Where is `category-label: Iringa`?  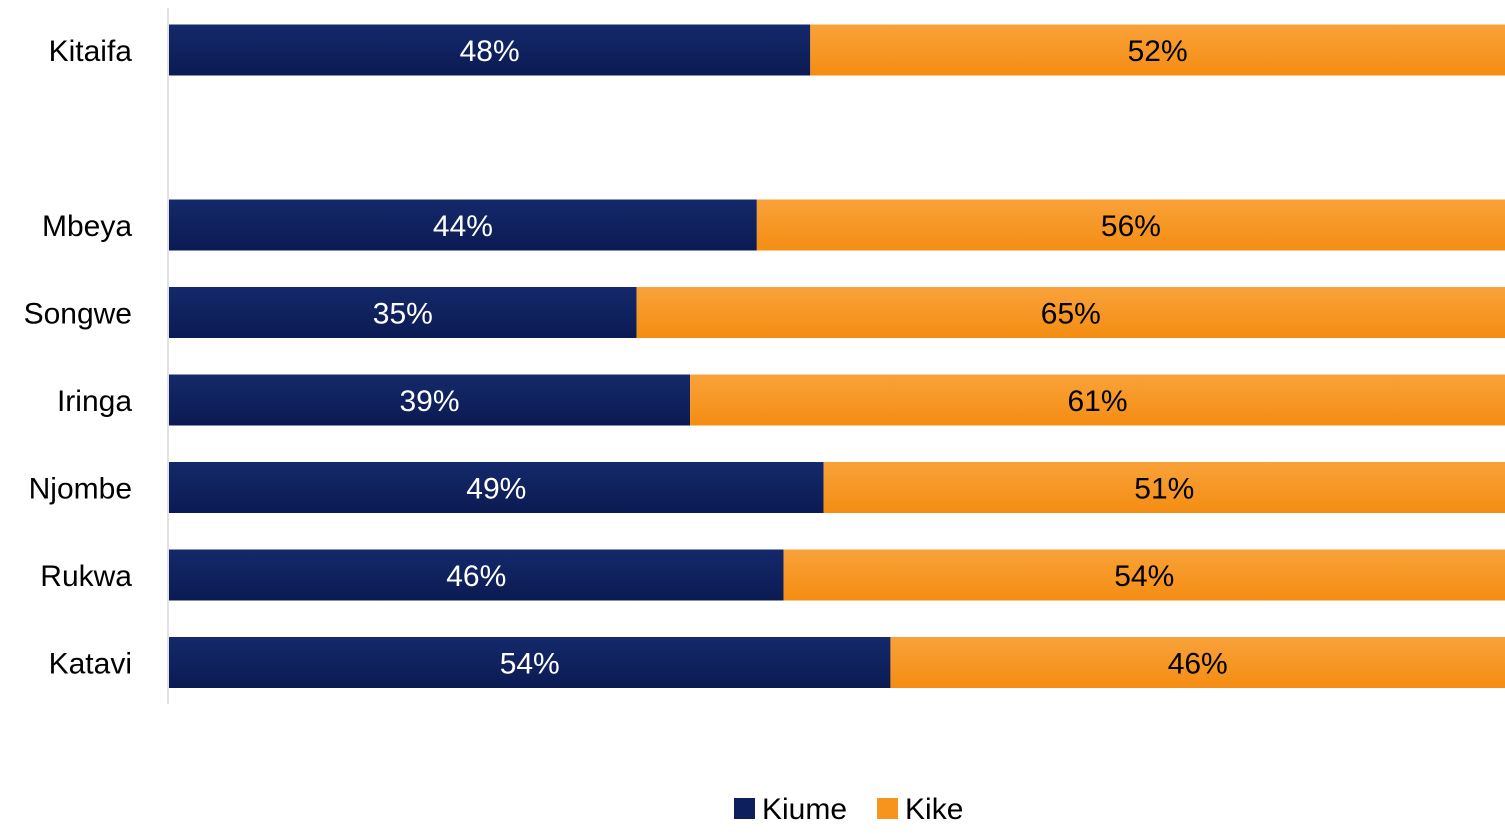 category-label: Iringa is located at coordinates (94, 401).